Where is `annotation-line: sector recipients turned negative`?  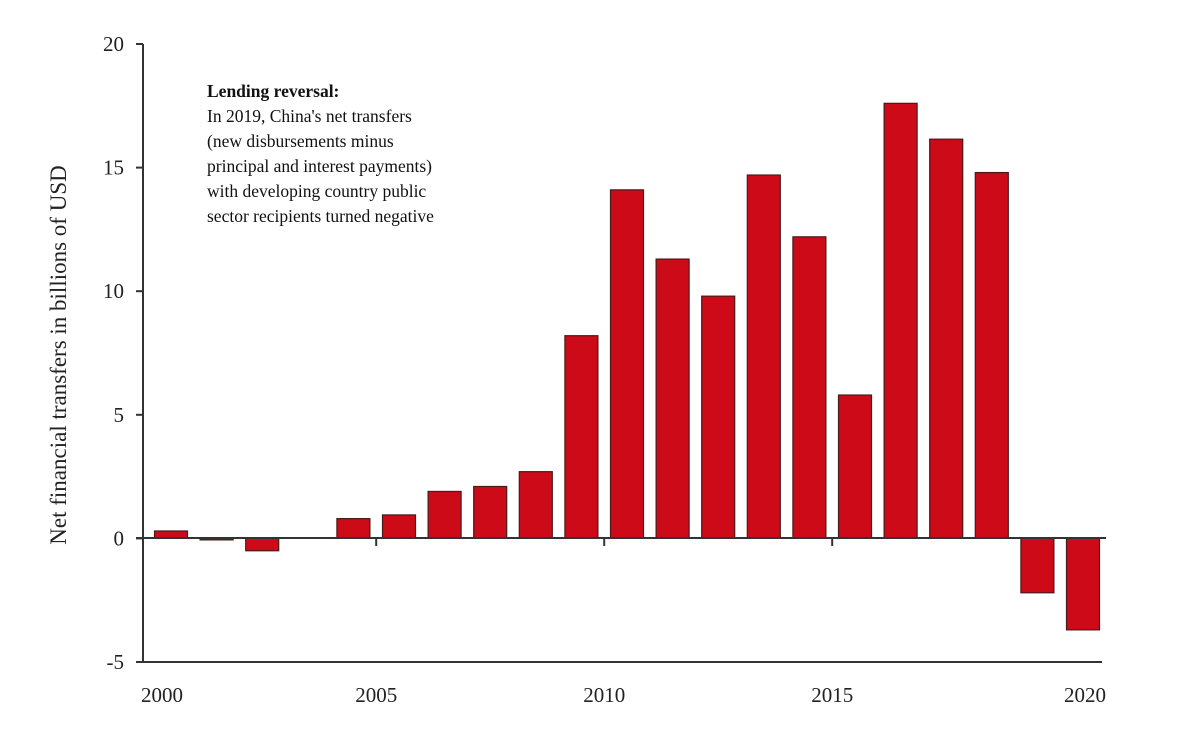 annotation-line: sector recipients turned negative is located at coordinates (320, 216).